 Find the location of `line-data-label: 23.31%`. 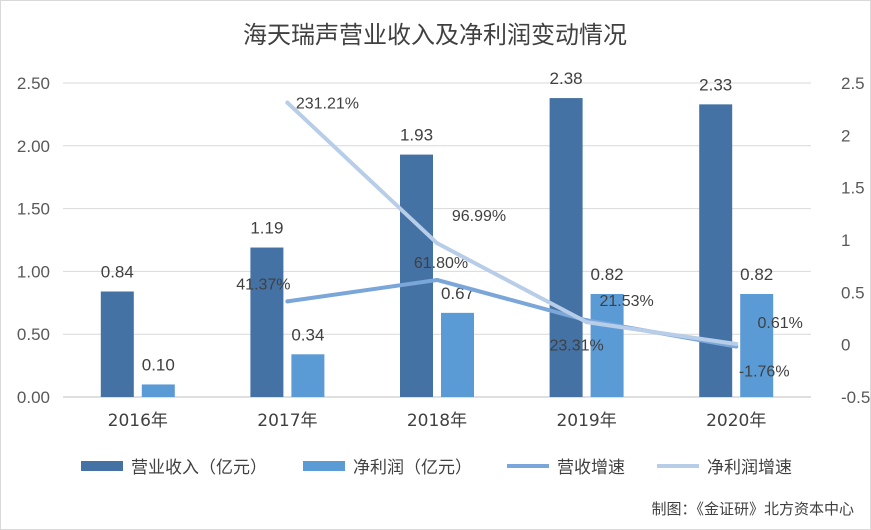

line-data-label: 23.31% is located at coordinates (576, 345).